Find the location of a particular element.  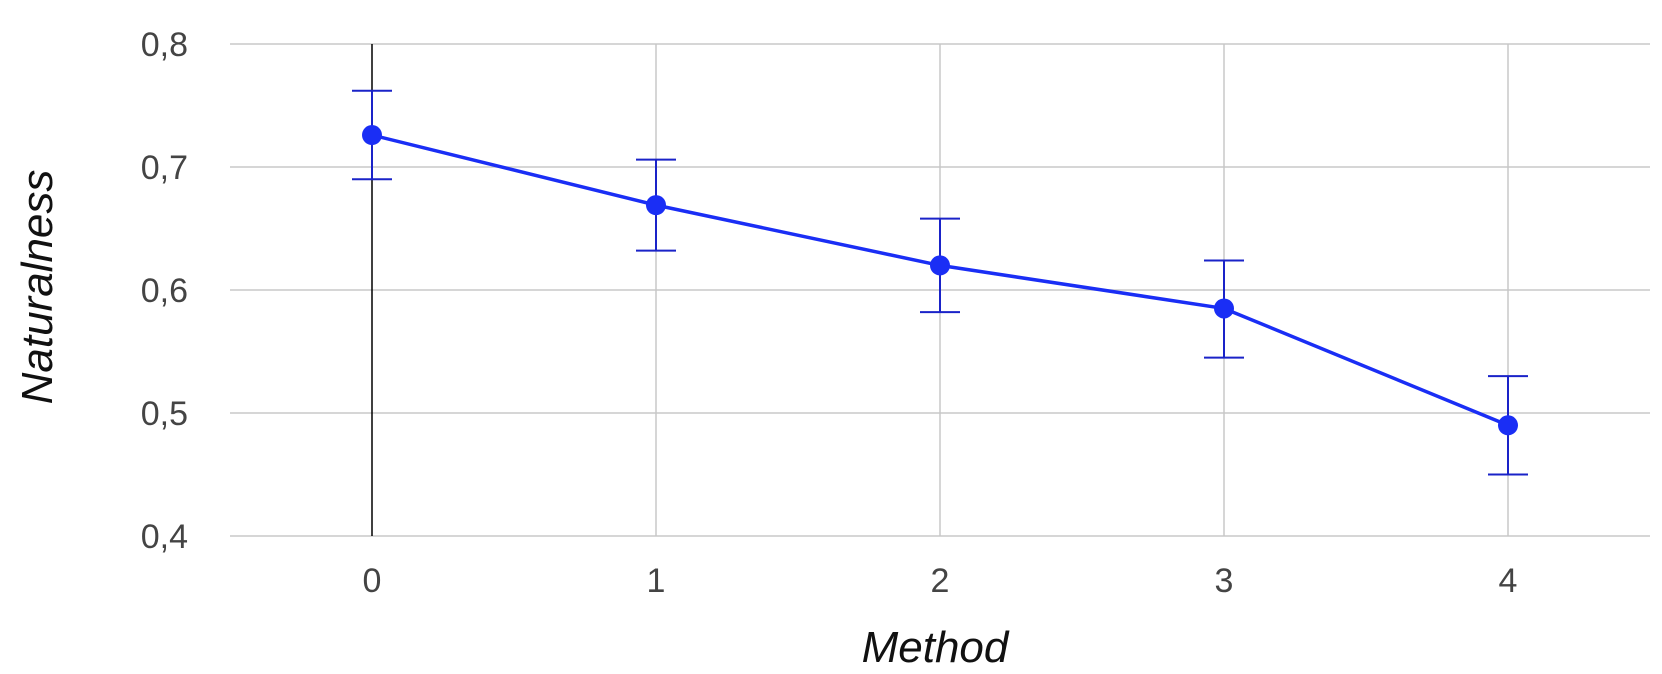

x-tick-labels: 0 1 2 3 4 is located at coordinates (940, 581).